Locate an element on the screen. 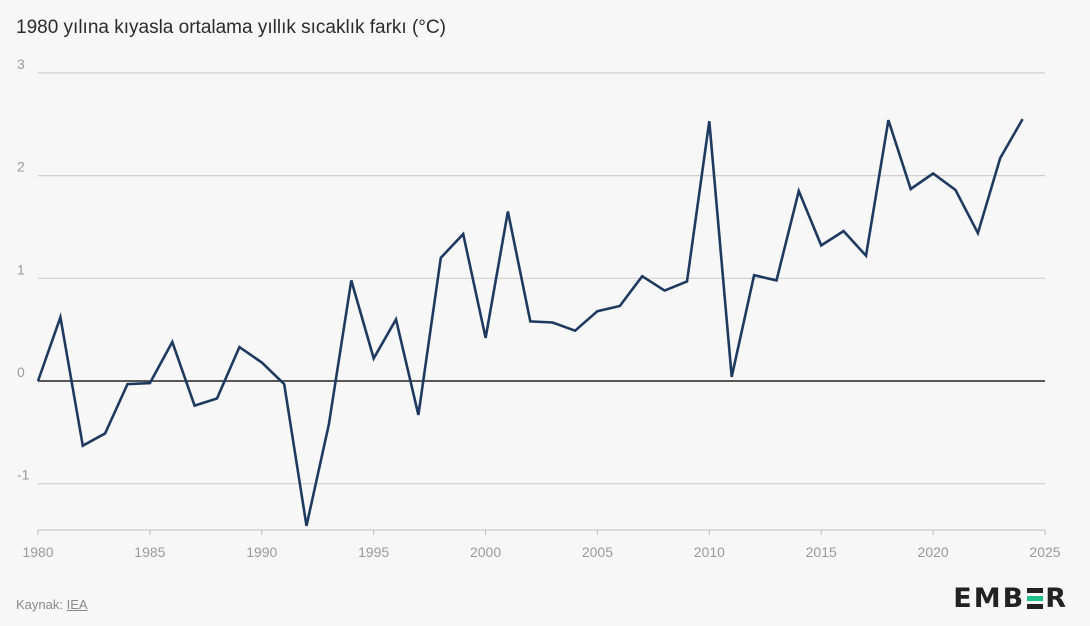  x-tick-label: 2015 is located at coordinates (821, 552).